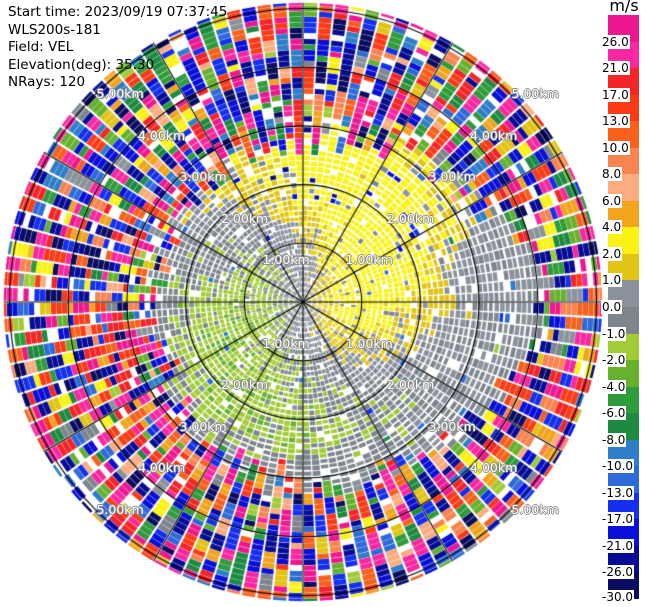 The width and height of the screenshot is (647, 607). What do you see at coordinates (612, 200) in the screenshot?
I see `colorbar-tick-label: 6.0` at bounding box center [612, 200].